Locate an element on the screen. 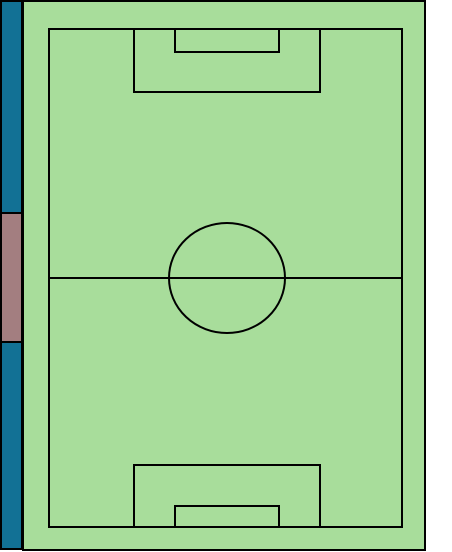 The image size is (452, 552). strip-segment-bottom is located at coordinates (11, 445).